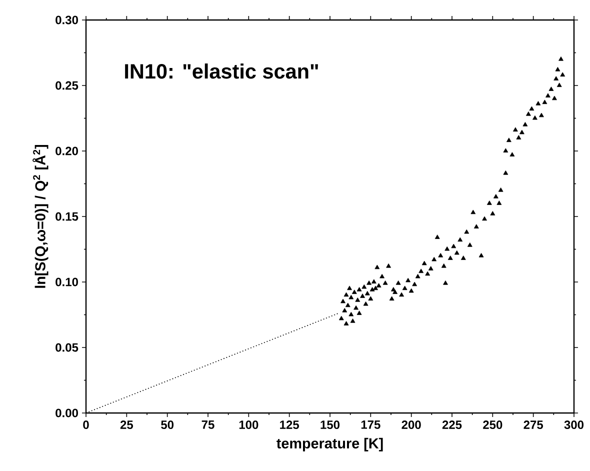 The image size is (590, 471). I want to click on y-tick-label: 0.05, so click(67, 347).